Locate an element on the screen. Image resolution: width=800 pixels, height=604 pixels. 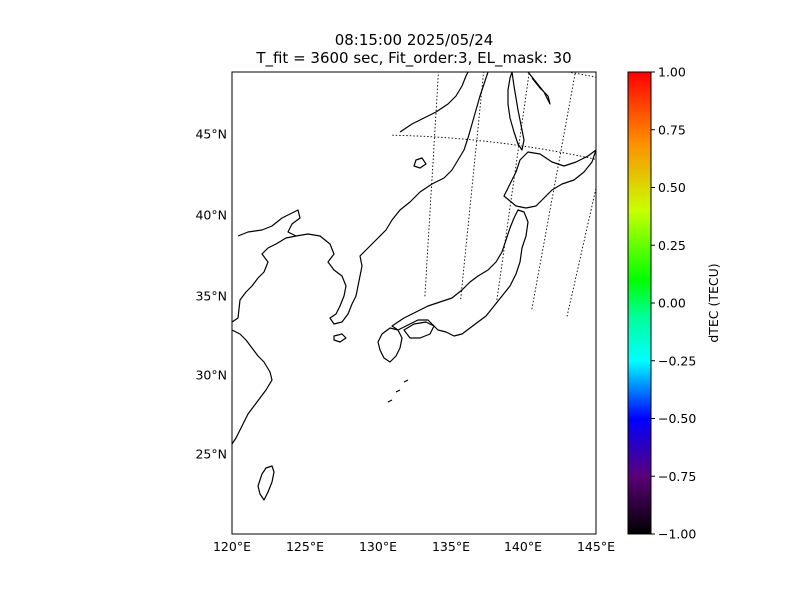
chart-title-line-1: 08:15:00 2025/05/24 is located at coordinates (414, 40).